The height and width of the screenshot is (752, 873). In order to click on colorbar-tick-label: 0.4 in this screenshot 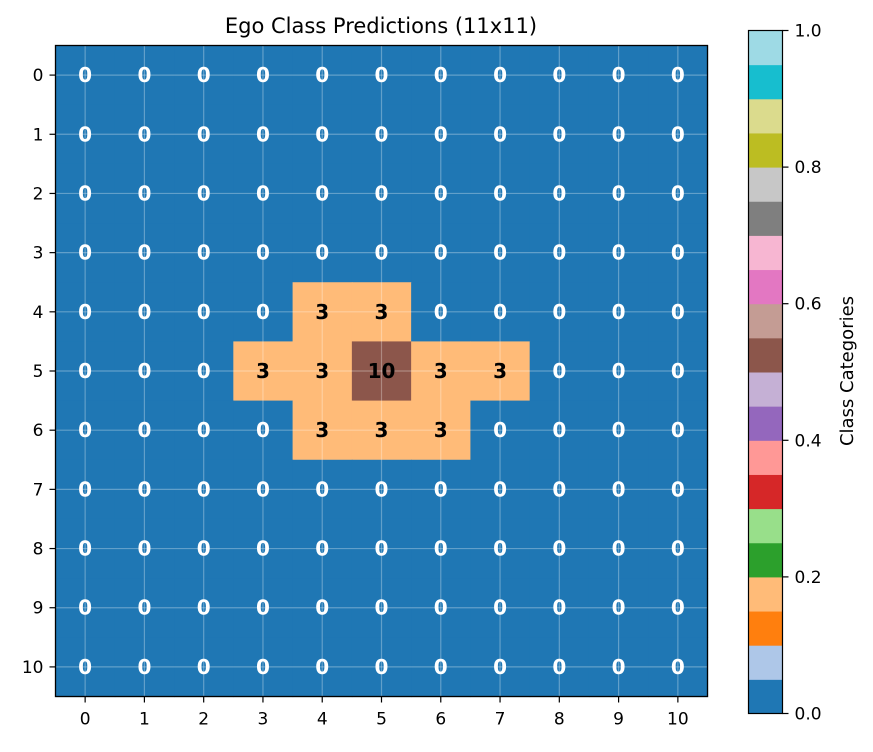, I will do `click(808, 441)`.